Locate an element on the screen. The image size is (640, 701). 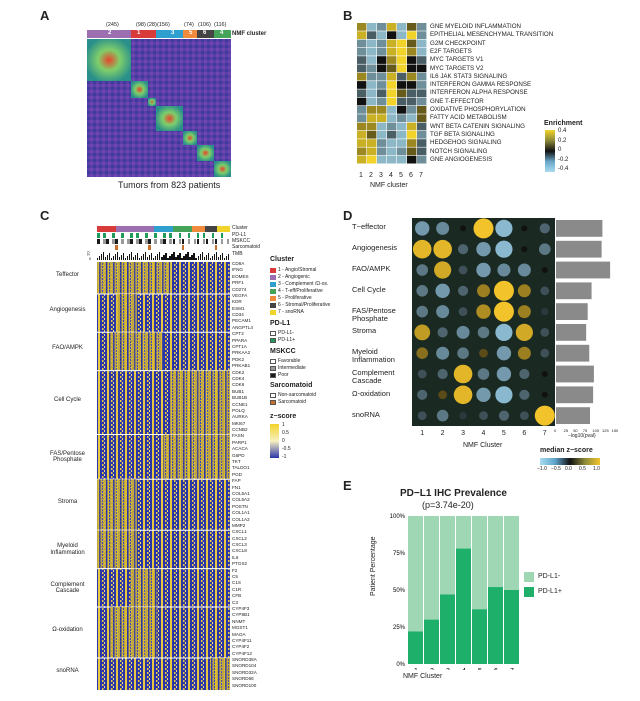
x-tick: 3 is located at coordinates (448, 669).